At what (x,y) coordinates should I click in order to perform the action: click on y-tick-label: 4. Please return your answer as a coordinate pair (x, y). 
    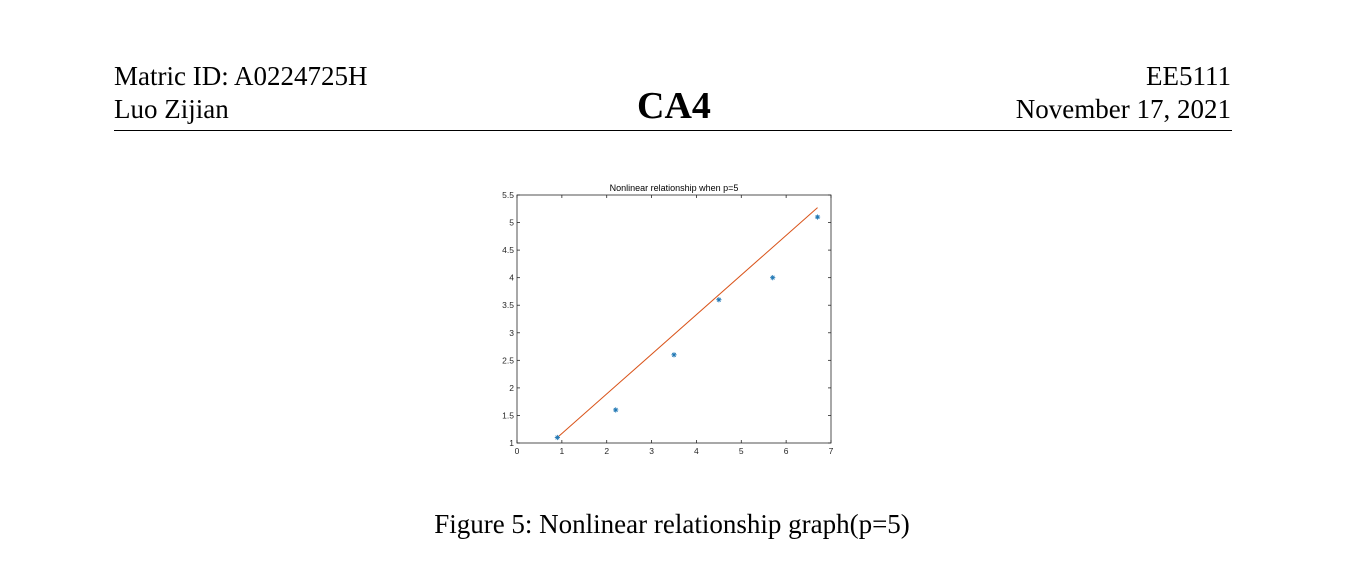
    Looking at the image, I should click on (511, 278).